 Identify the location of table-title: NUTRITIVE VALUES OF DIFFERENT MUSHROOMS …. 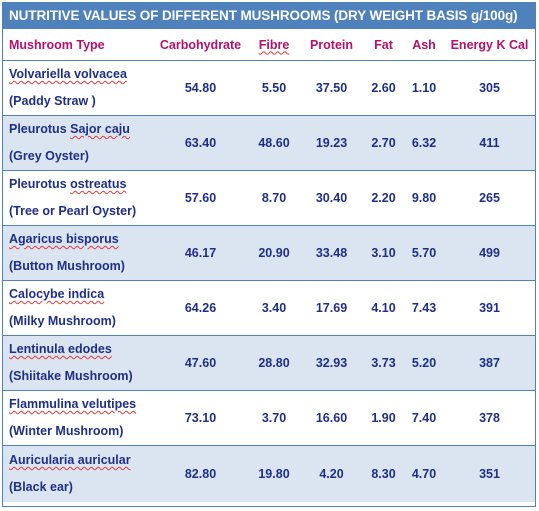
(269, 16).